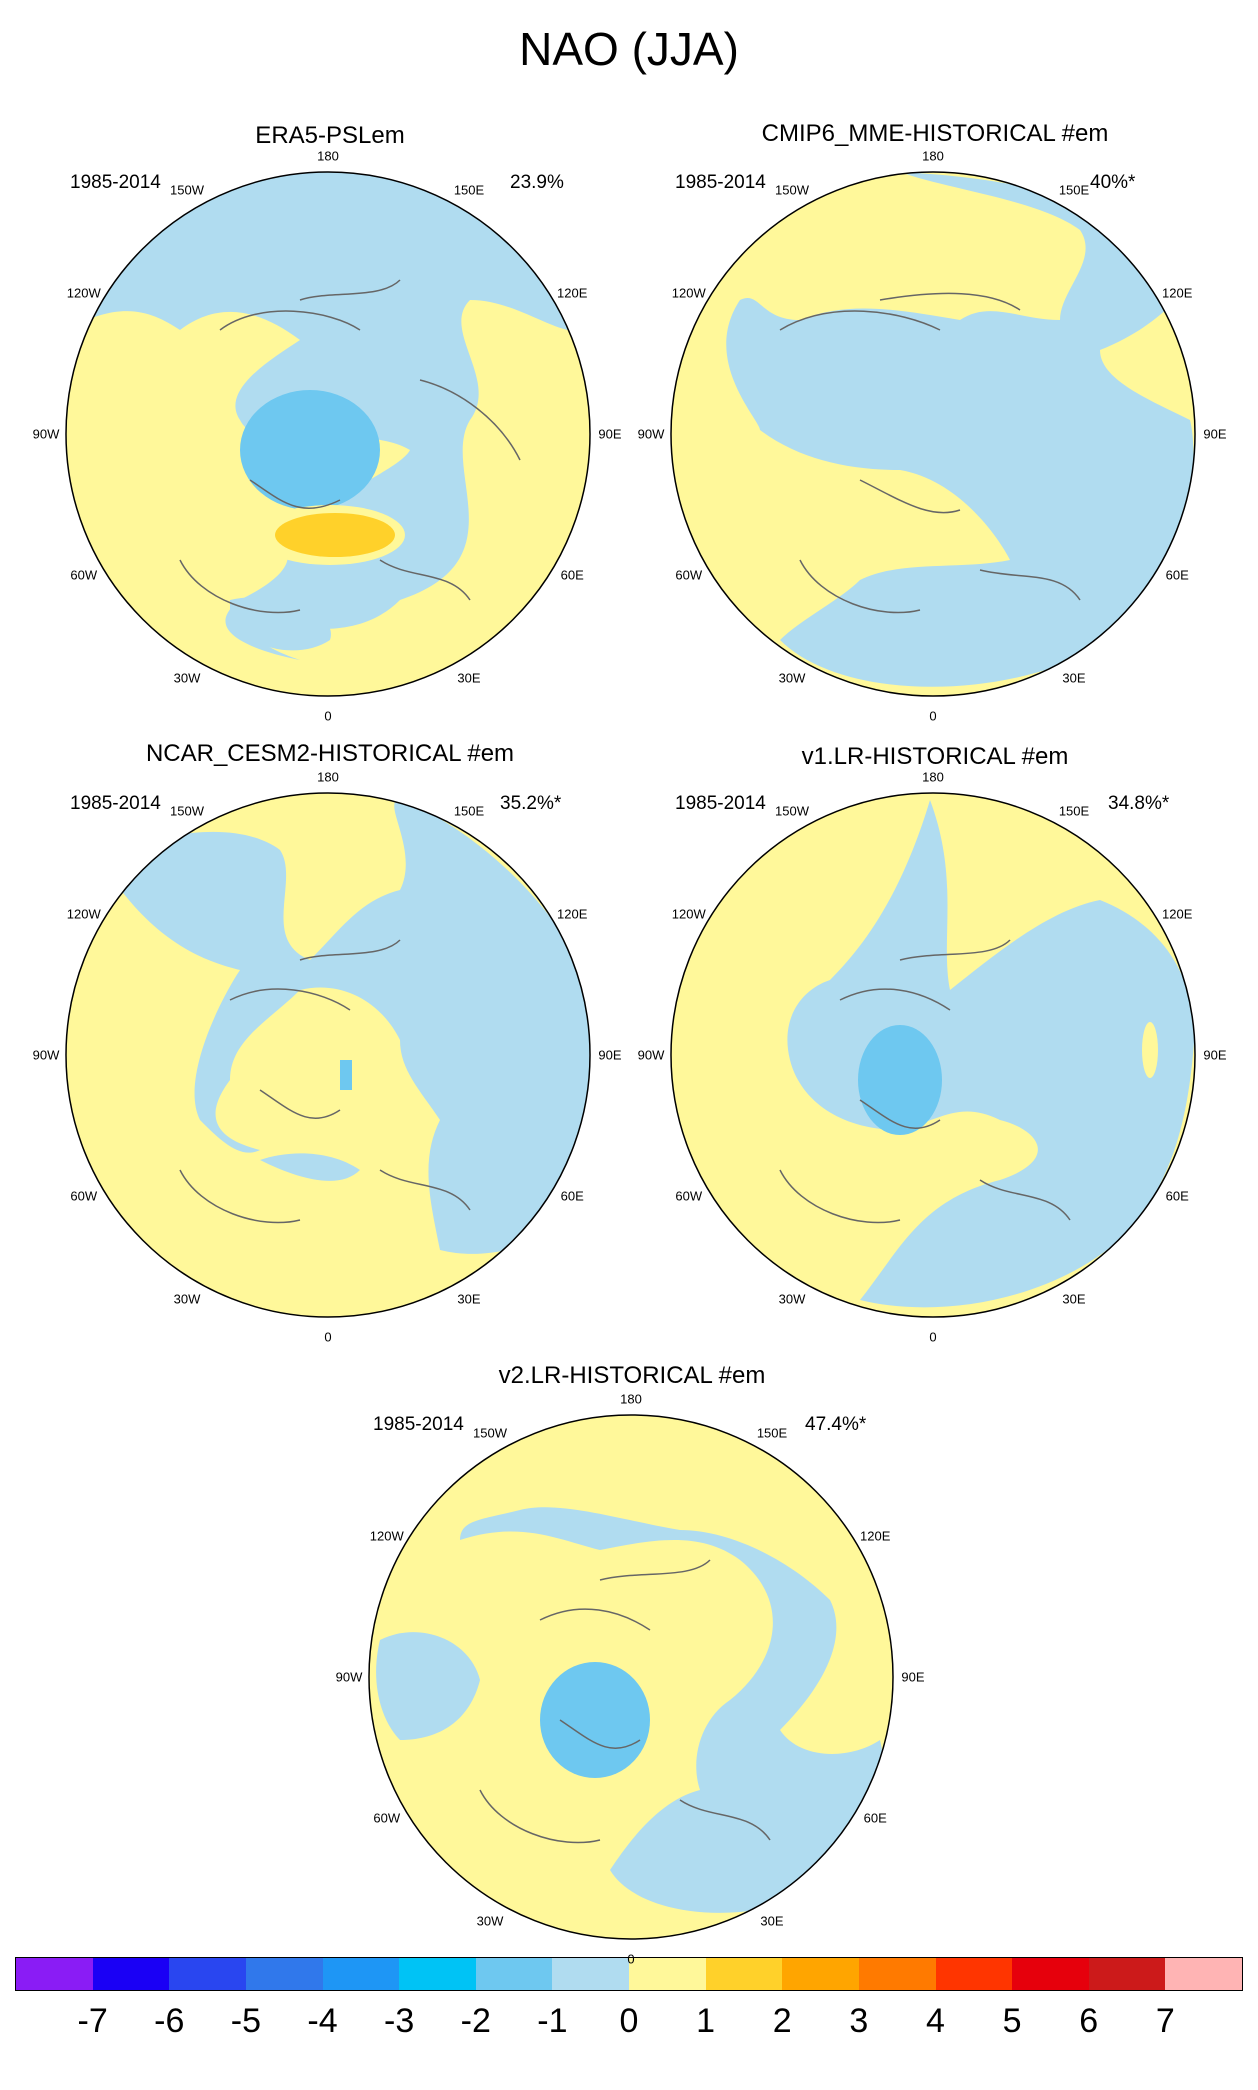 Image resolution: width=1258 pixels, height=2090 pixels. Describe the element at coordinates (629, 49) in the screenshot. I see `figure-title: NAO (JJA)` at that location.